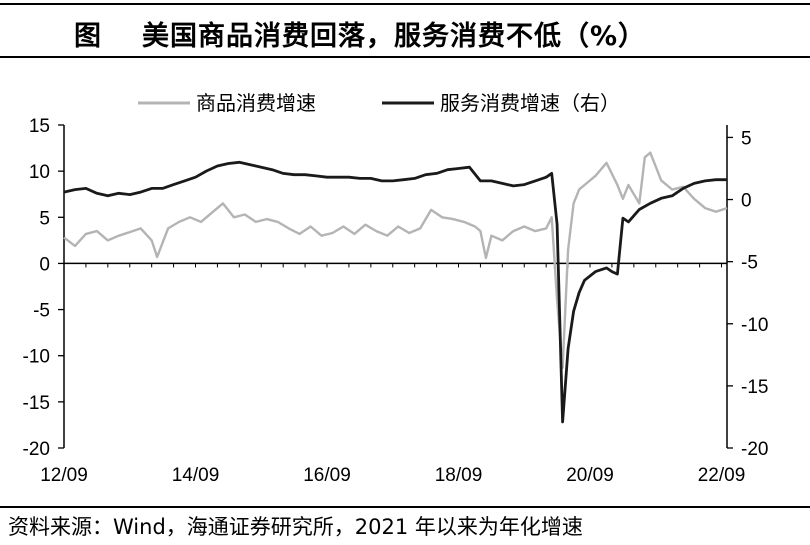 Image resolution: width=810 pixels, height=545 pixels. What do you see at coordinates (64, 475) in the screenshot?
I see `x-axis-tick-label: 12/09` at bounding box center [64, 475].